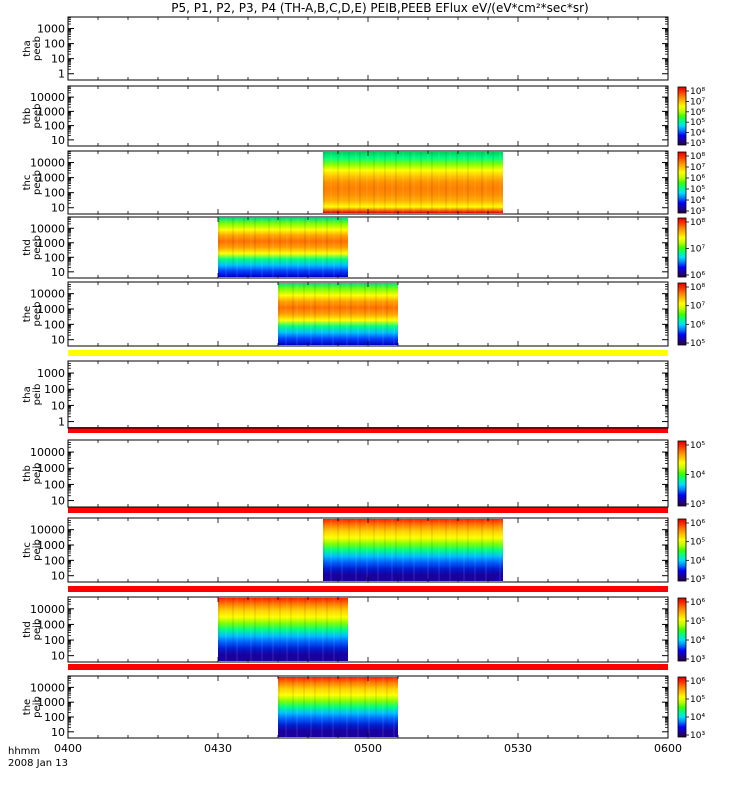 The width and height of the screenshot is (750, 800). I want to click on panel-thd-peib-colorbar-label: 10³, so click(697, 660).